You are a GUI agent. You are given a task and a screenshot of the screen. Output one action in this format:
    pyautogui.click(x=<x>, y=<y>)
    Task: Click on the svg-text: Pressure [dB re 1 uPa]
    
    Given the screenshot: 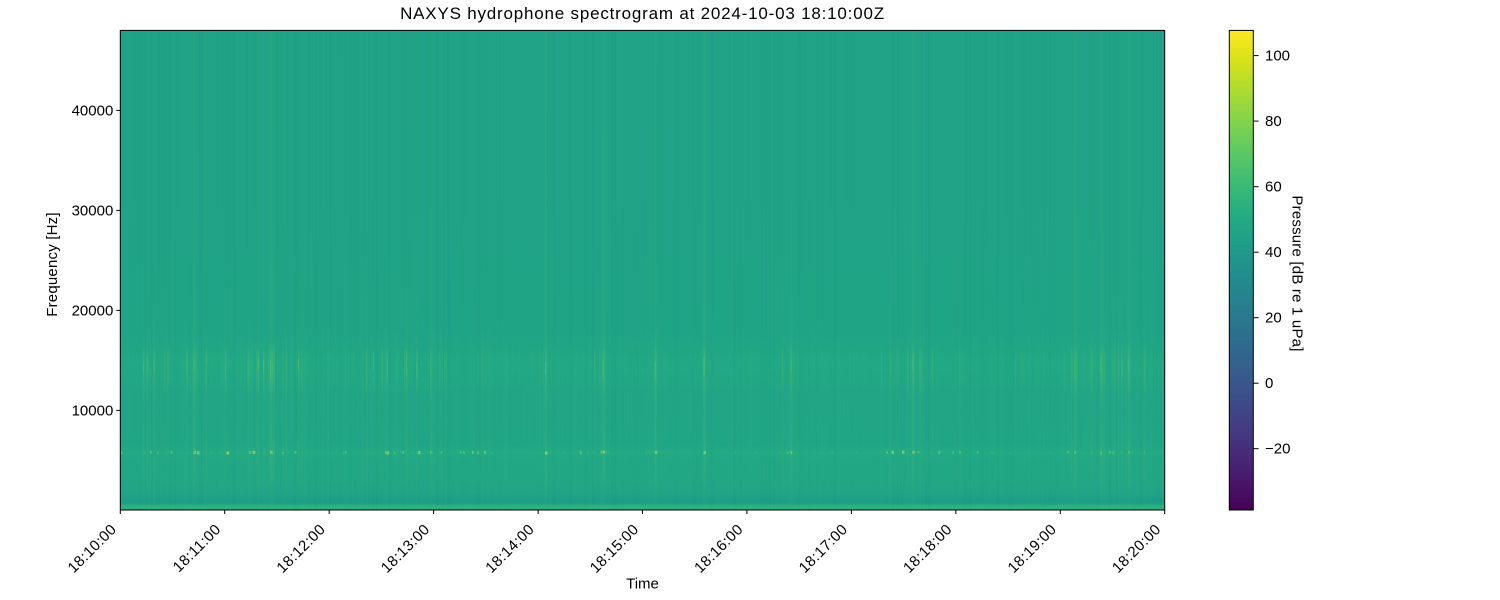 What is the action you would take?
    pyautogui.click(x=1297, y=273)
    